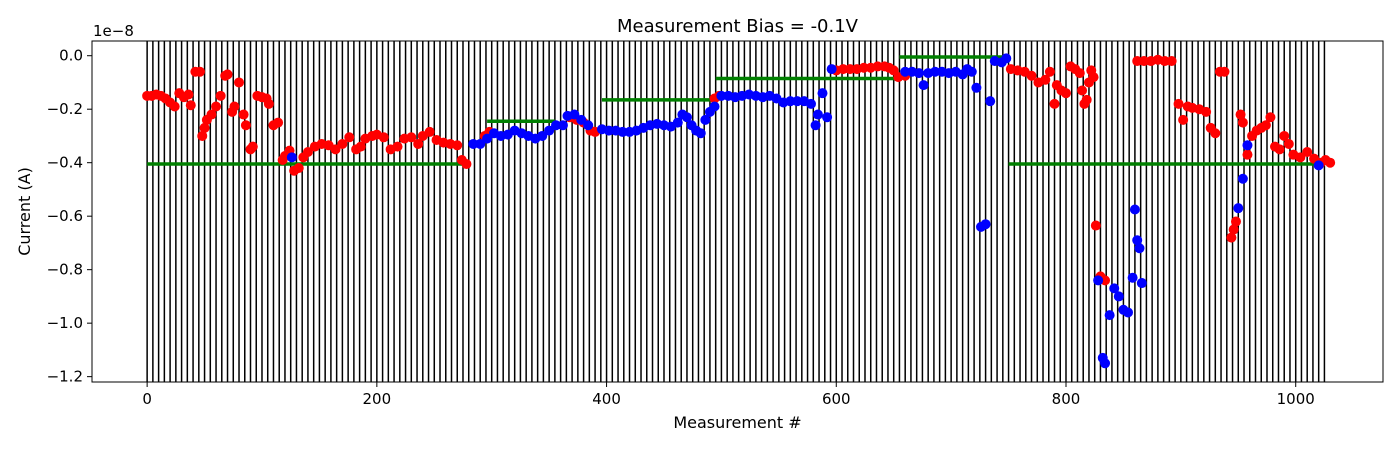 This screenshot has height=450, width=1400. What do you see at coordinates (1066, 399) in the screenshot?
I see `x-tick-label: 800` at bounding box center [1066, 399].